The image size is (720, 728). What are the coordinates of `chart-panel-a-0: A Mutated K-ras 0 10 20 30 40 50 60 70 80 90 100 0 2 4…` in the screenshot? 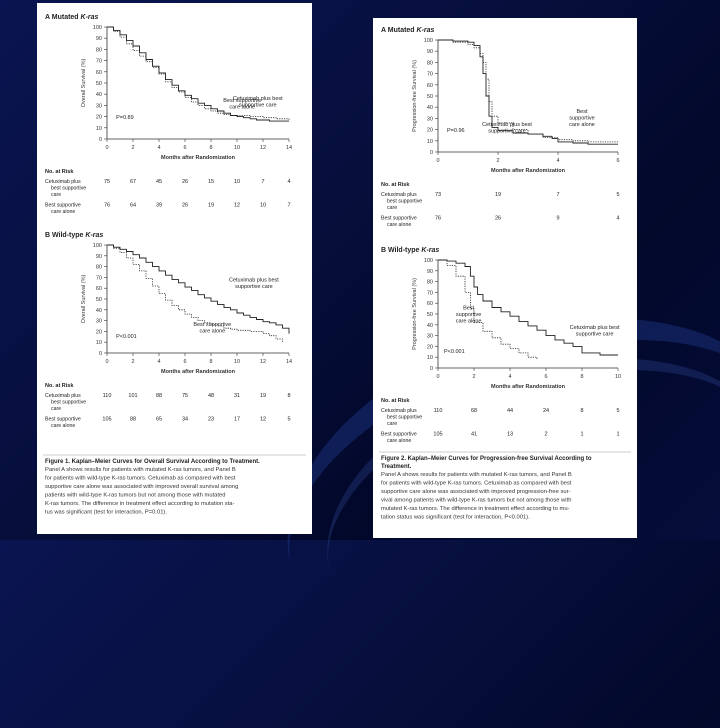 It's located at (168, 114).